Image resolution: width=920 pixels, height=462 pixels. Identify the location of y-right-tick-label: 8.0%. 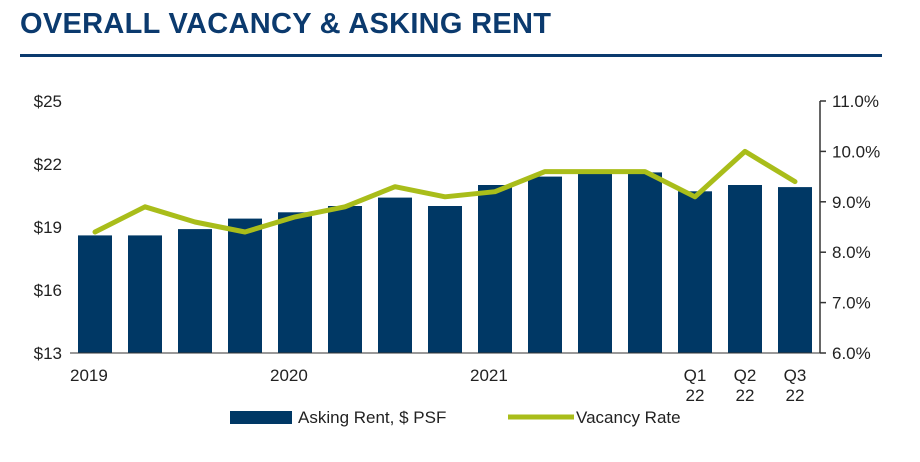
(851, 252).